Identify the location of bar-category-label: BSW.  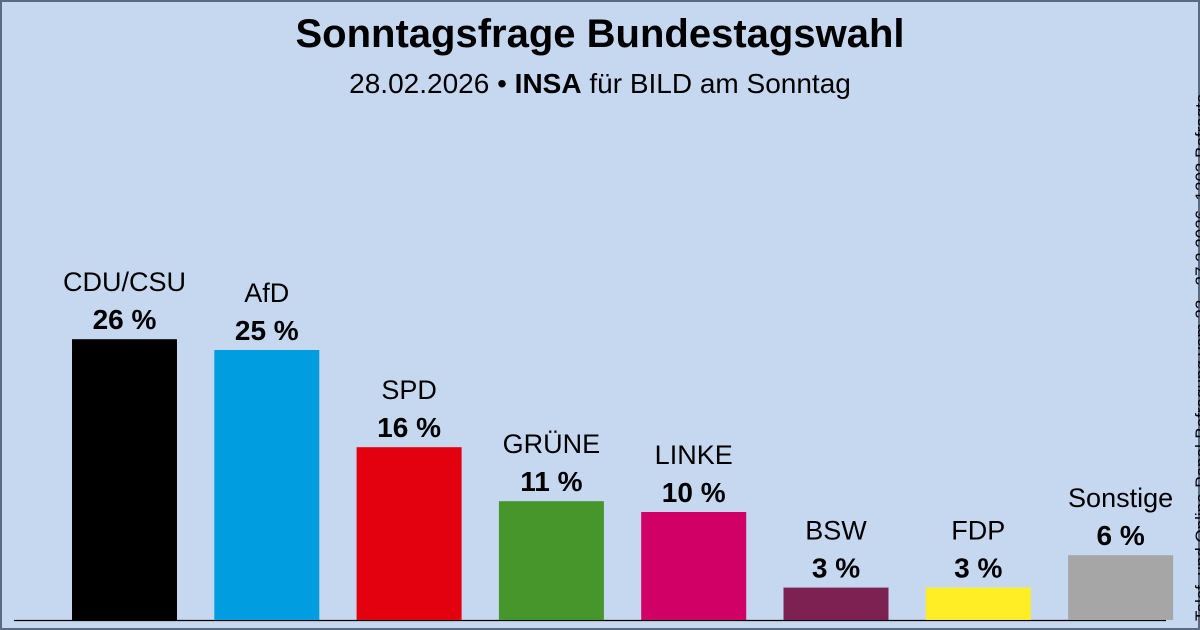
(836, 531).